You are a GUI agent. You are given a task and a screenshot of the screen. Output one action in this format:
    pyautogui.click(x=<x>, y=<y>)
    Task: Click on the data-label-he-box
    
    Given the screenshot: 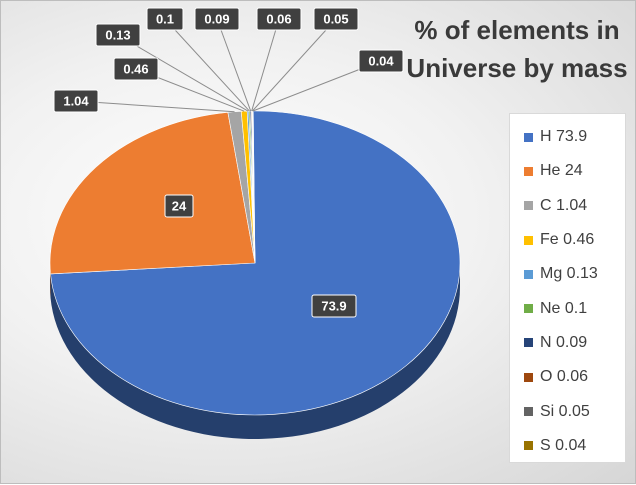 What is the action you would take?
    pyautogui.click(x=179, y=206)
    